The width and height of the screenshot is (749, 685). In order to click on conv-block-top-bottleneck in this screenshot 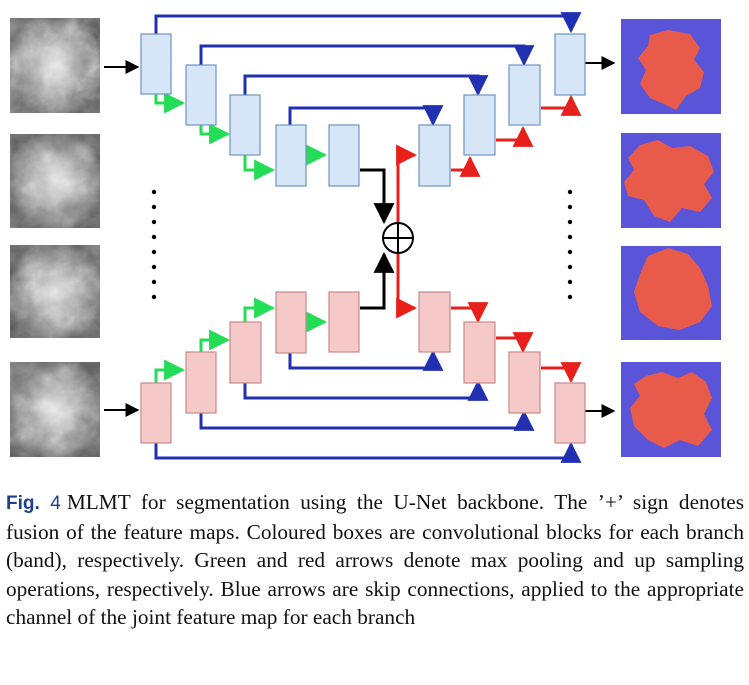, I will do `click(344, 155)`.